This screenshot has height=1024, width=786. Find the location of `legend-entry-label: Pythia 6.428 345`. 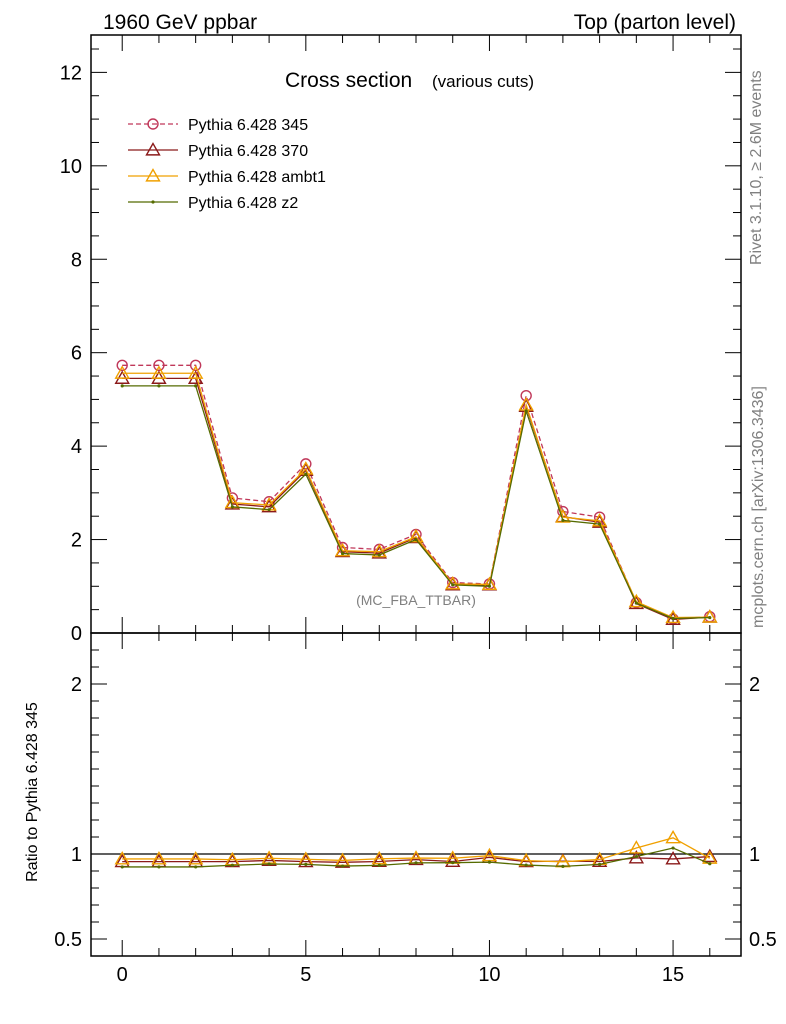

legend-entry-label: Pythia 6.428 345 is located at coordinates (248, 125).